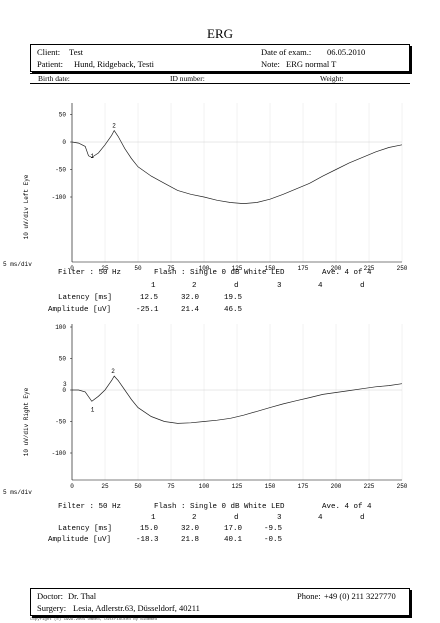  Describe the element at coordinates (219, 507) in the screenshot. I see `right-flash-text: Flash : Single 0 dB White LED` at that location.